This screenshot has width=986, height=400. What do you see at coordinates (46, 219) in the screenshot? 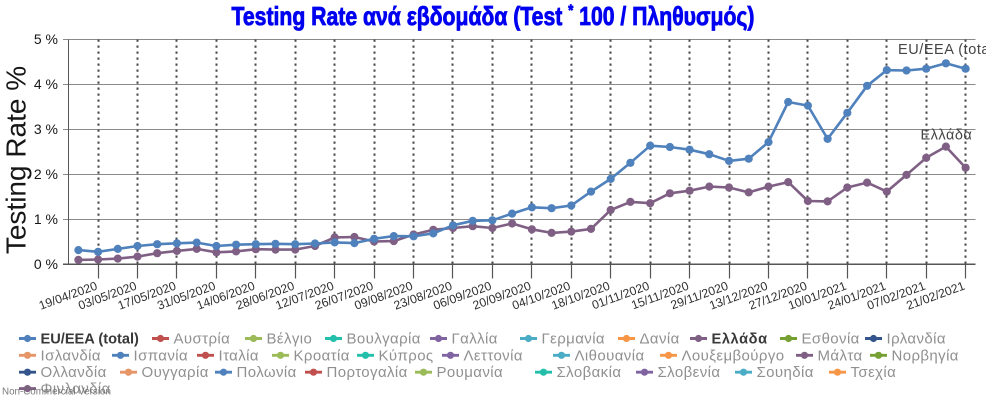
I see `svg-text: 1 %` at bounding box center [46, 219].